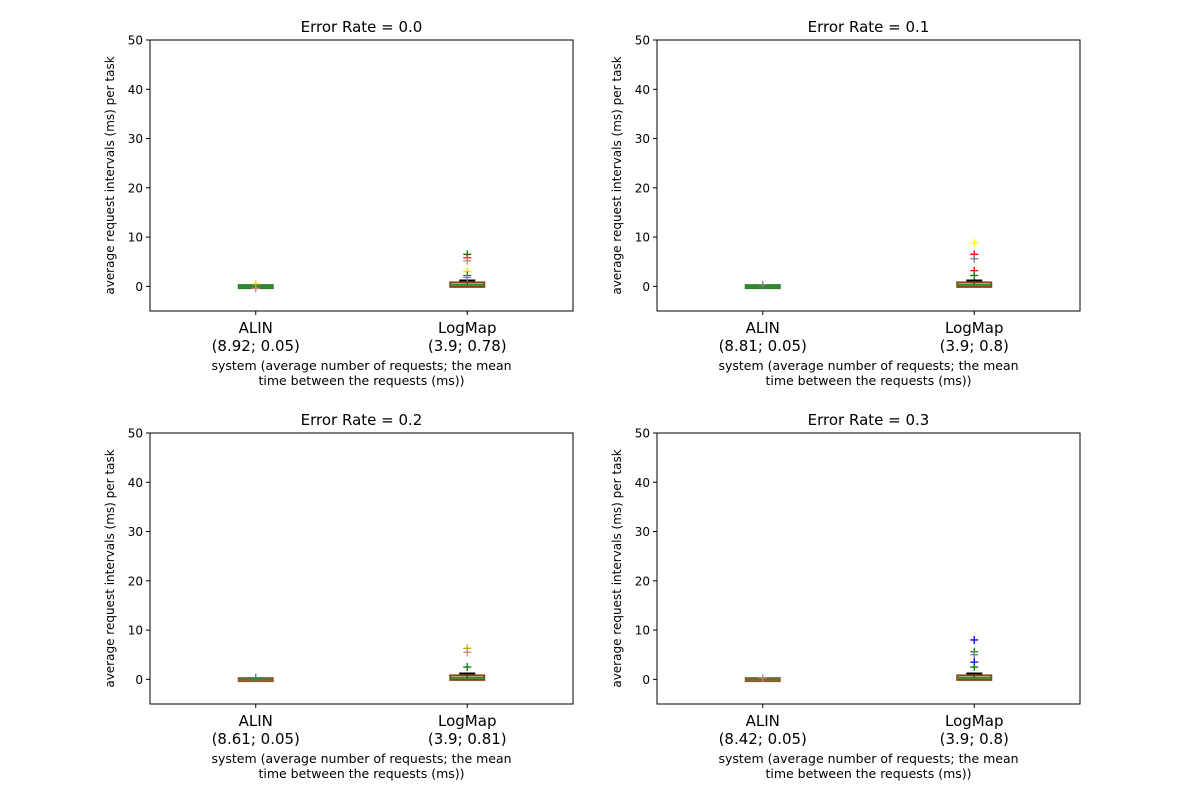  Describe the element at coordinates (362, 420) in the screenshot. I see `subplot-title: Error Rate = 0.2` at that location.